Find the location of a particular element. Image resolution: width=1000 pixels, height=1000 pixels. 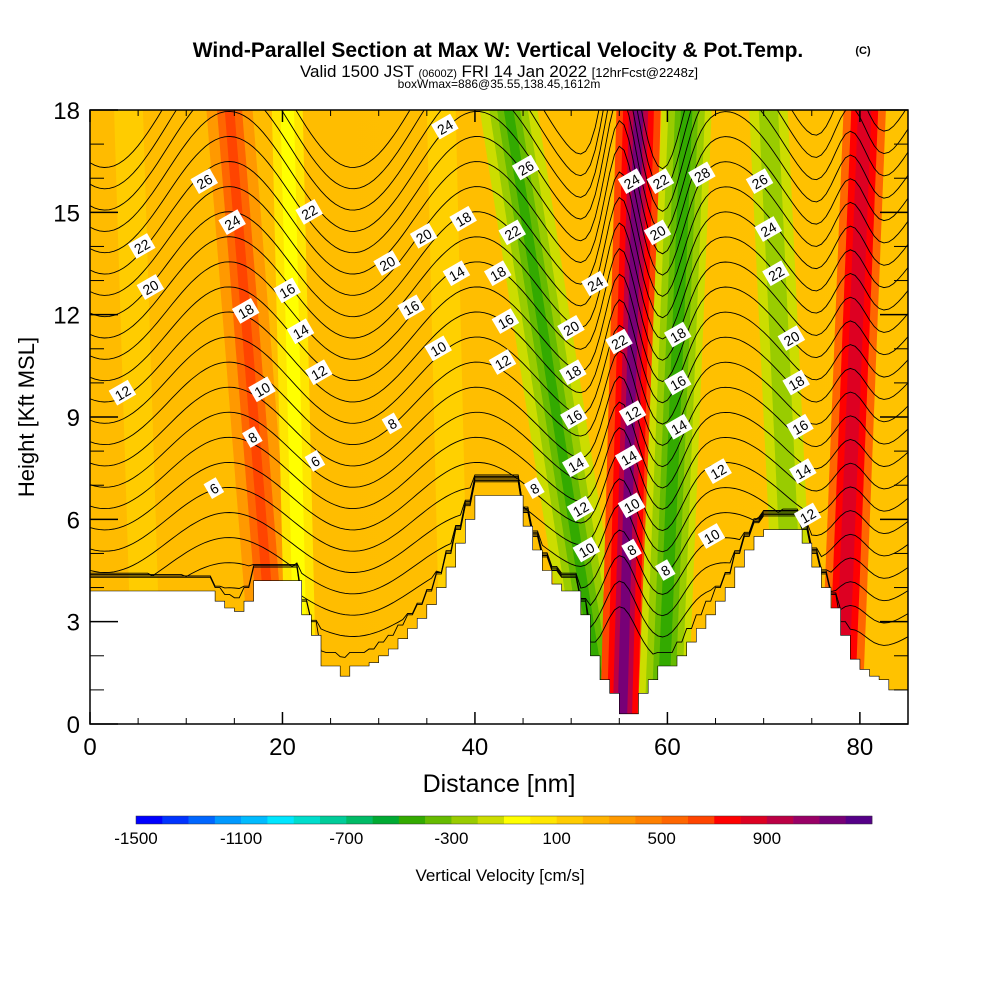

isentrope-label: 12 is located at coordinates (580, 508).